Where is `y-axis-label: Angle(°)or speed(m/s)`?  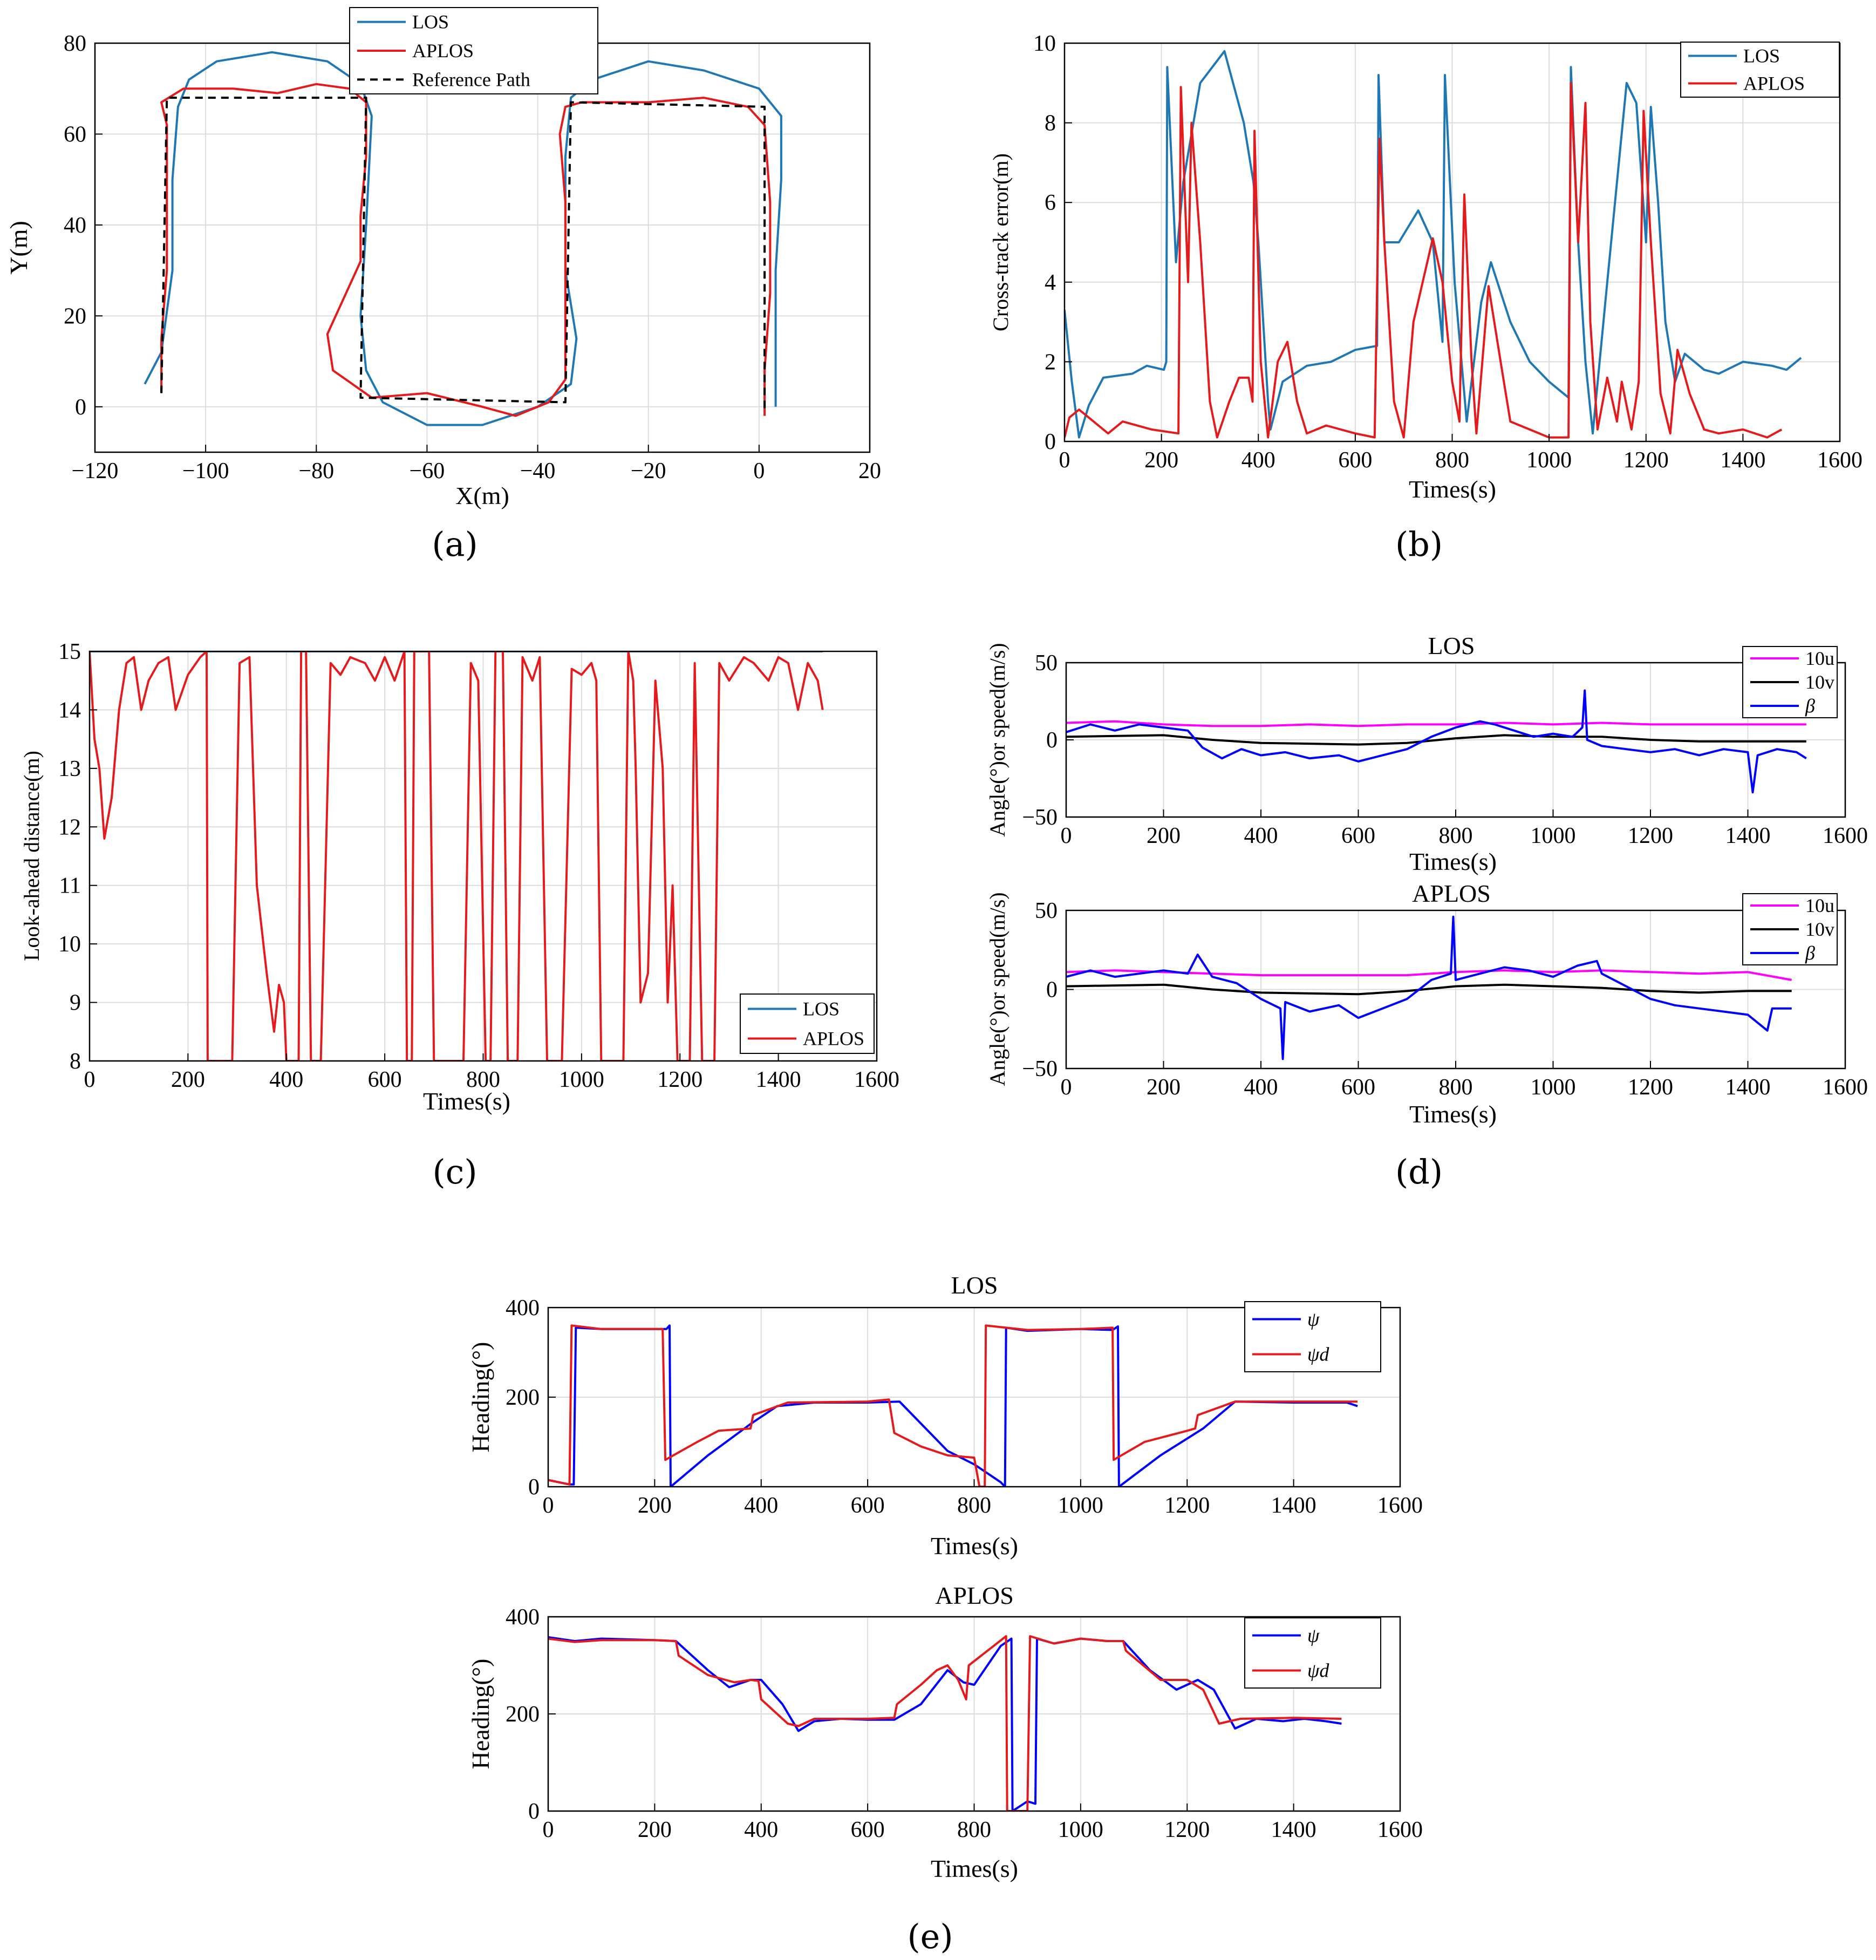
y-axis-label: Angle(°)or speed(m/s) is located at coordinates (997, 989).